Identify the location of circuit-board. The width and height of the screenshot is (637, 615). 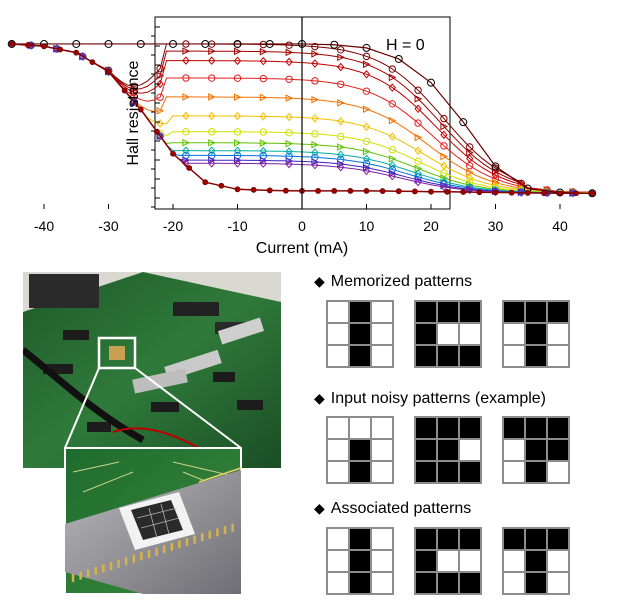
(152, 370).